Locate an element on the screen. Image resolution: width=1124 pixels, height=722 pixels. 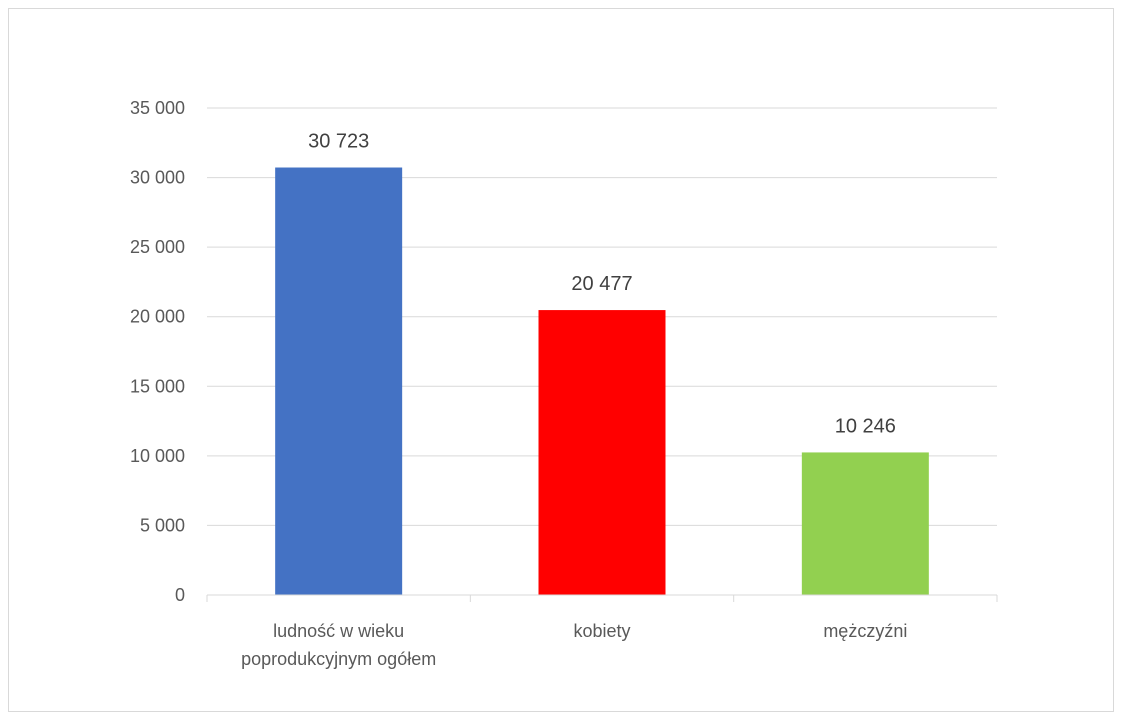
y-tick-label: 35 000 is located at coordinates (157, 108).